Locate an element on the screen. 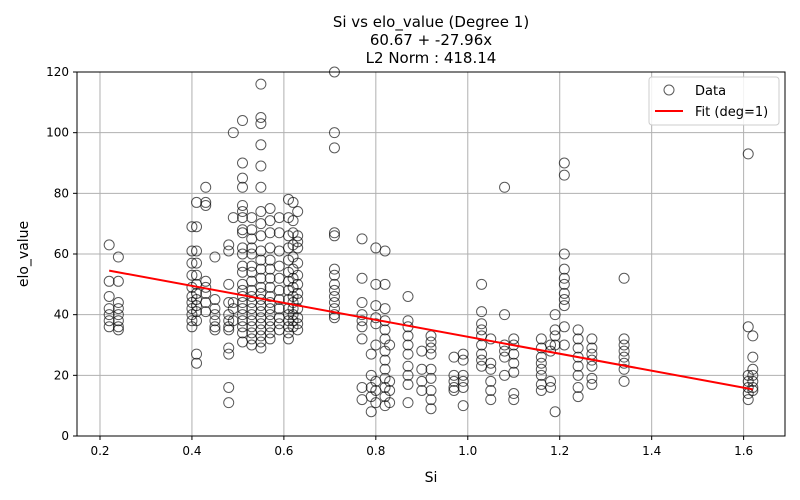  y-tick-label: 40 is located at coordinates (61, 315).